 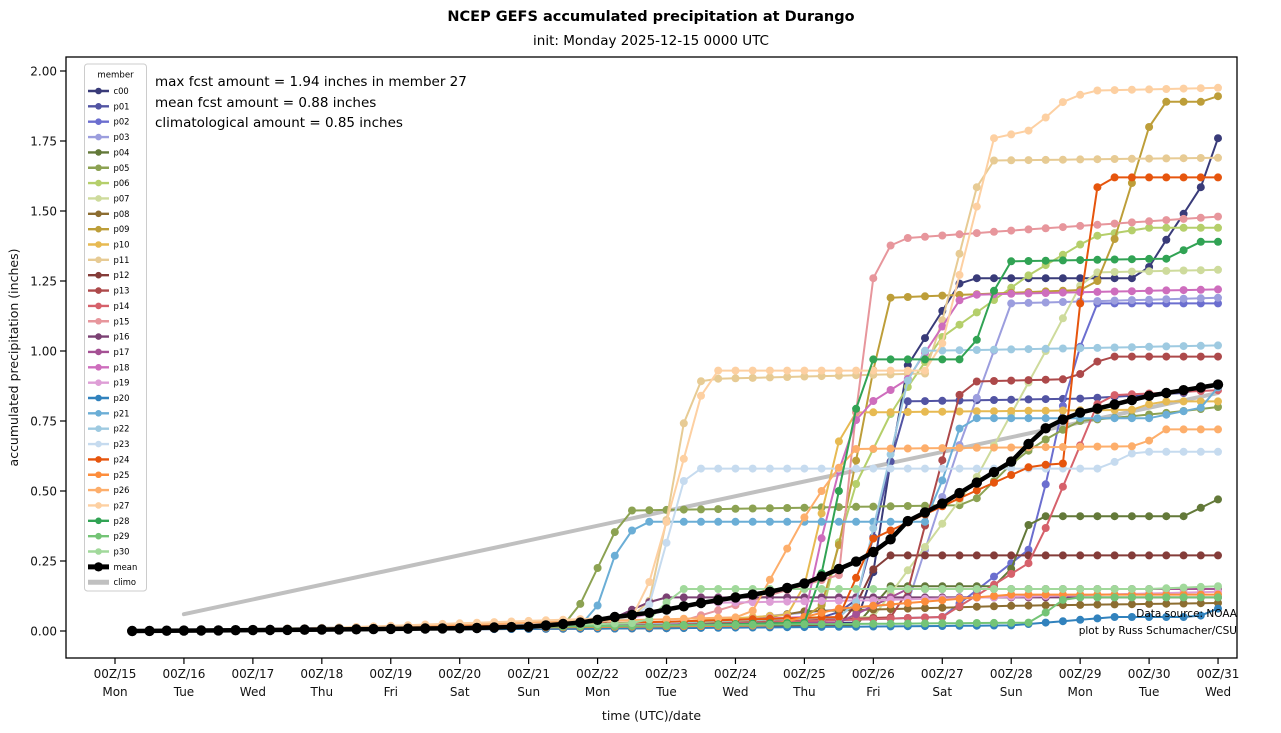 I want to click on legend-label-p18: p18, so click(x=122, y=367).